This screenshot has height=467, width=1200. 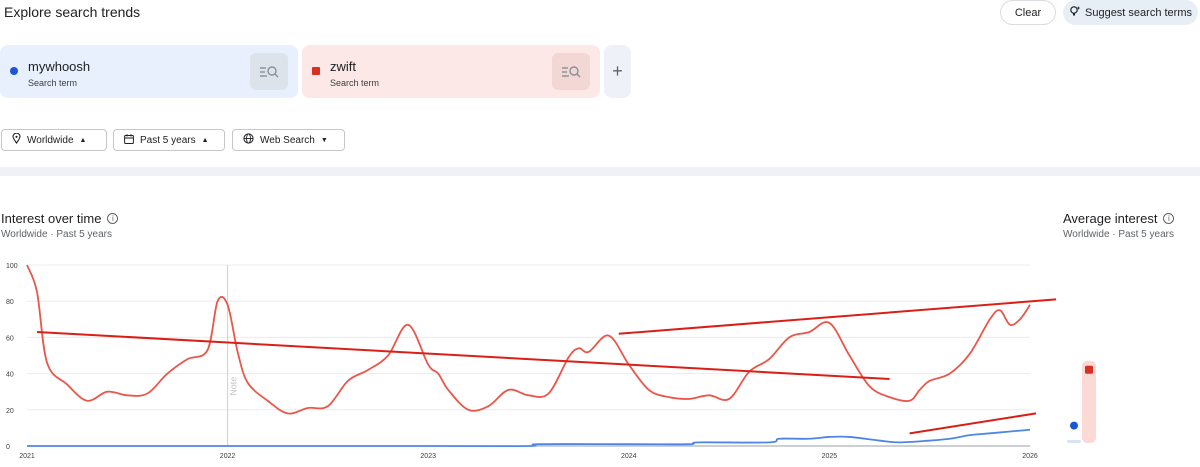 What do you see at coordinates (324, 140) in the screenshot?
I see `caret-down-icon: ▼` at bounding box center [324, 140].